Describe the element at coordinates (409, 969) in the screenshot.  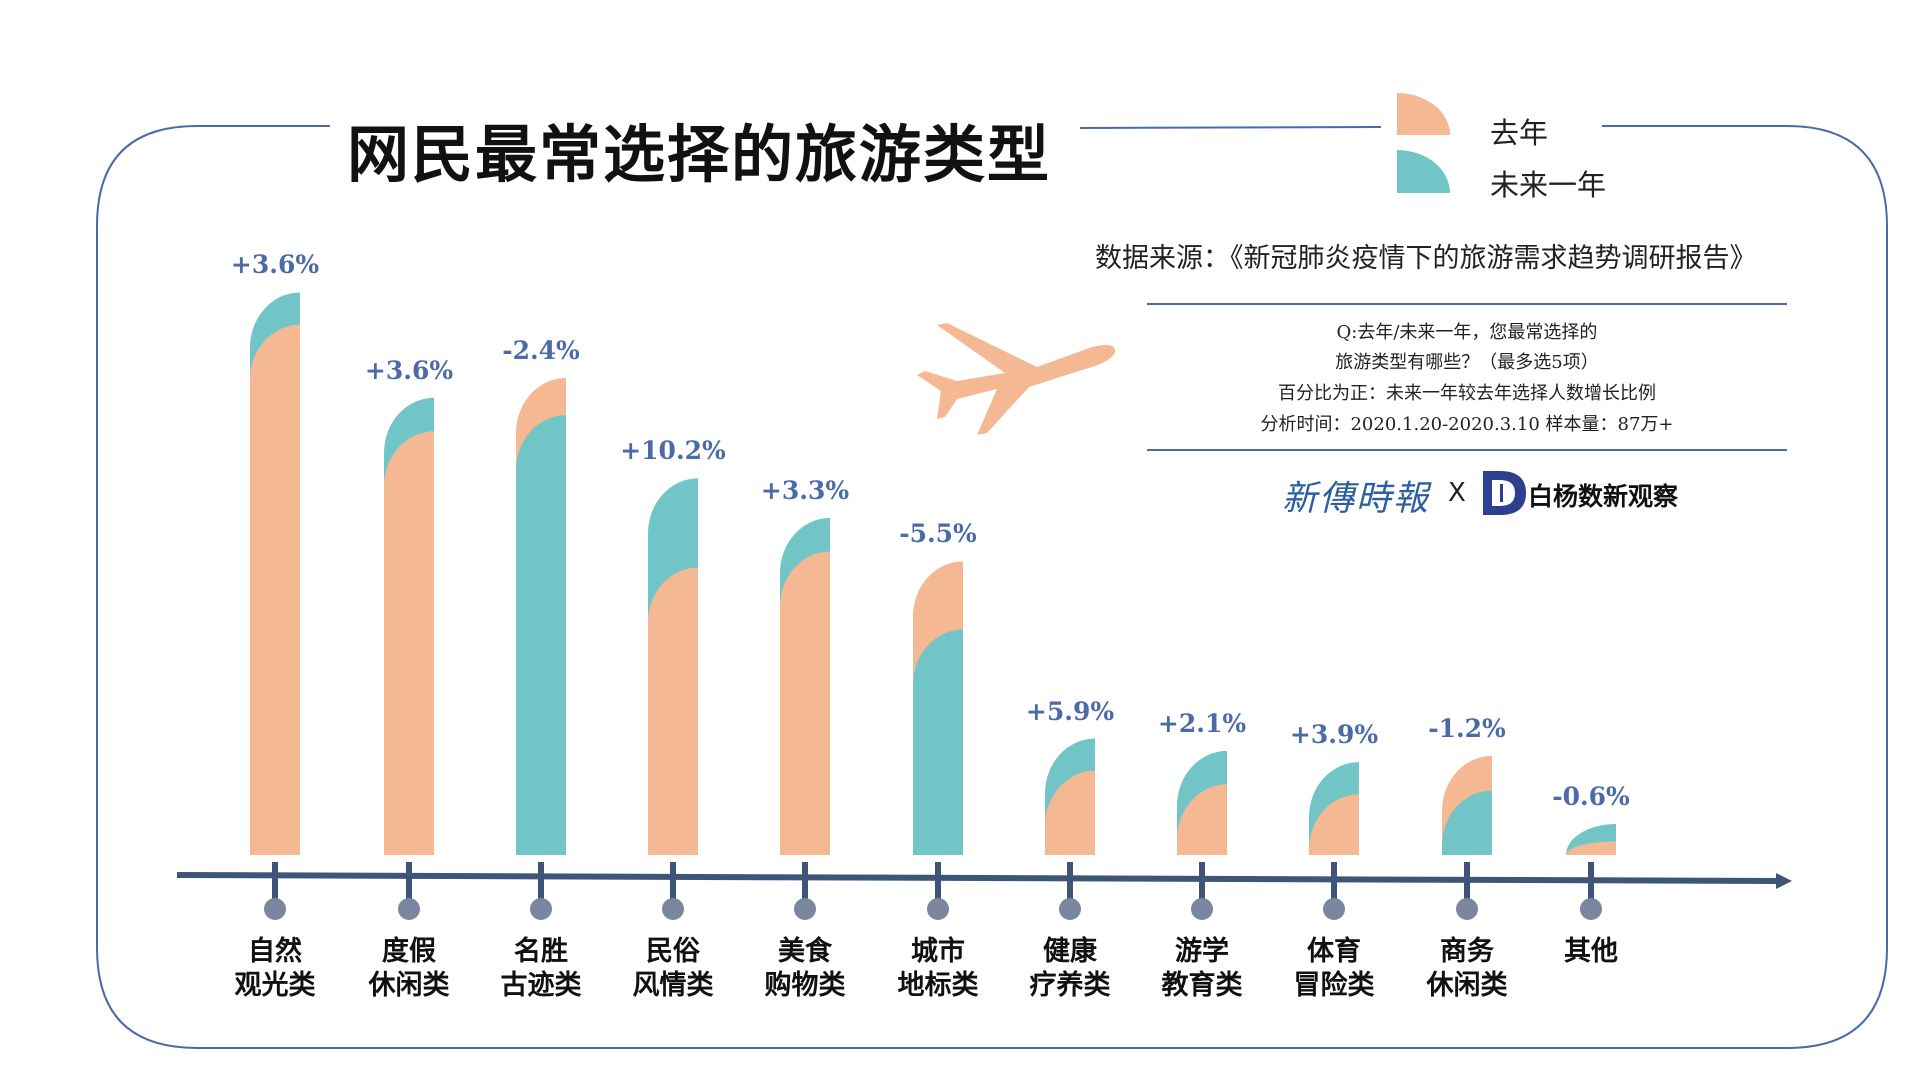
I see `category-label: 度假 休闲类` at that location.